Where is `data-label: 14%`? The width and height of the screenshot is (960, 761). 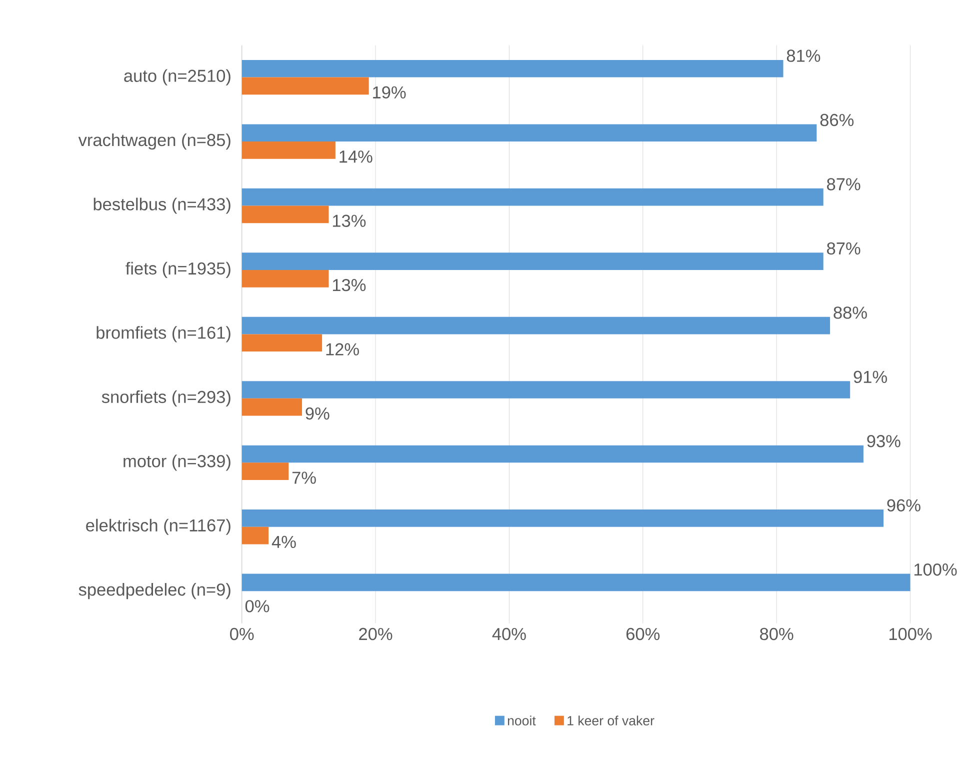
data-label: 14% is located at coordinates (356, 156).